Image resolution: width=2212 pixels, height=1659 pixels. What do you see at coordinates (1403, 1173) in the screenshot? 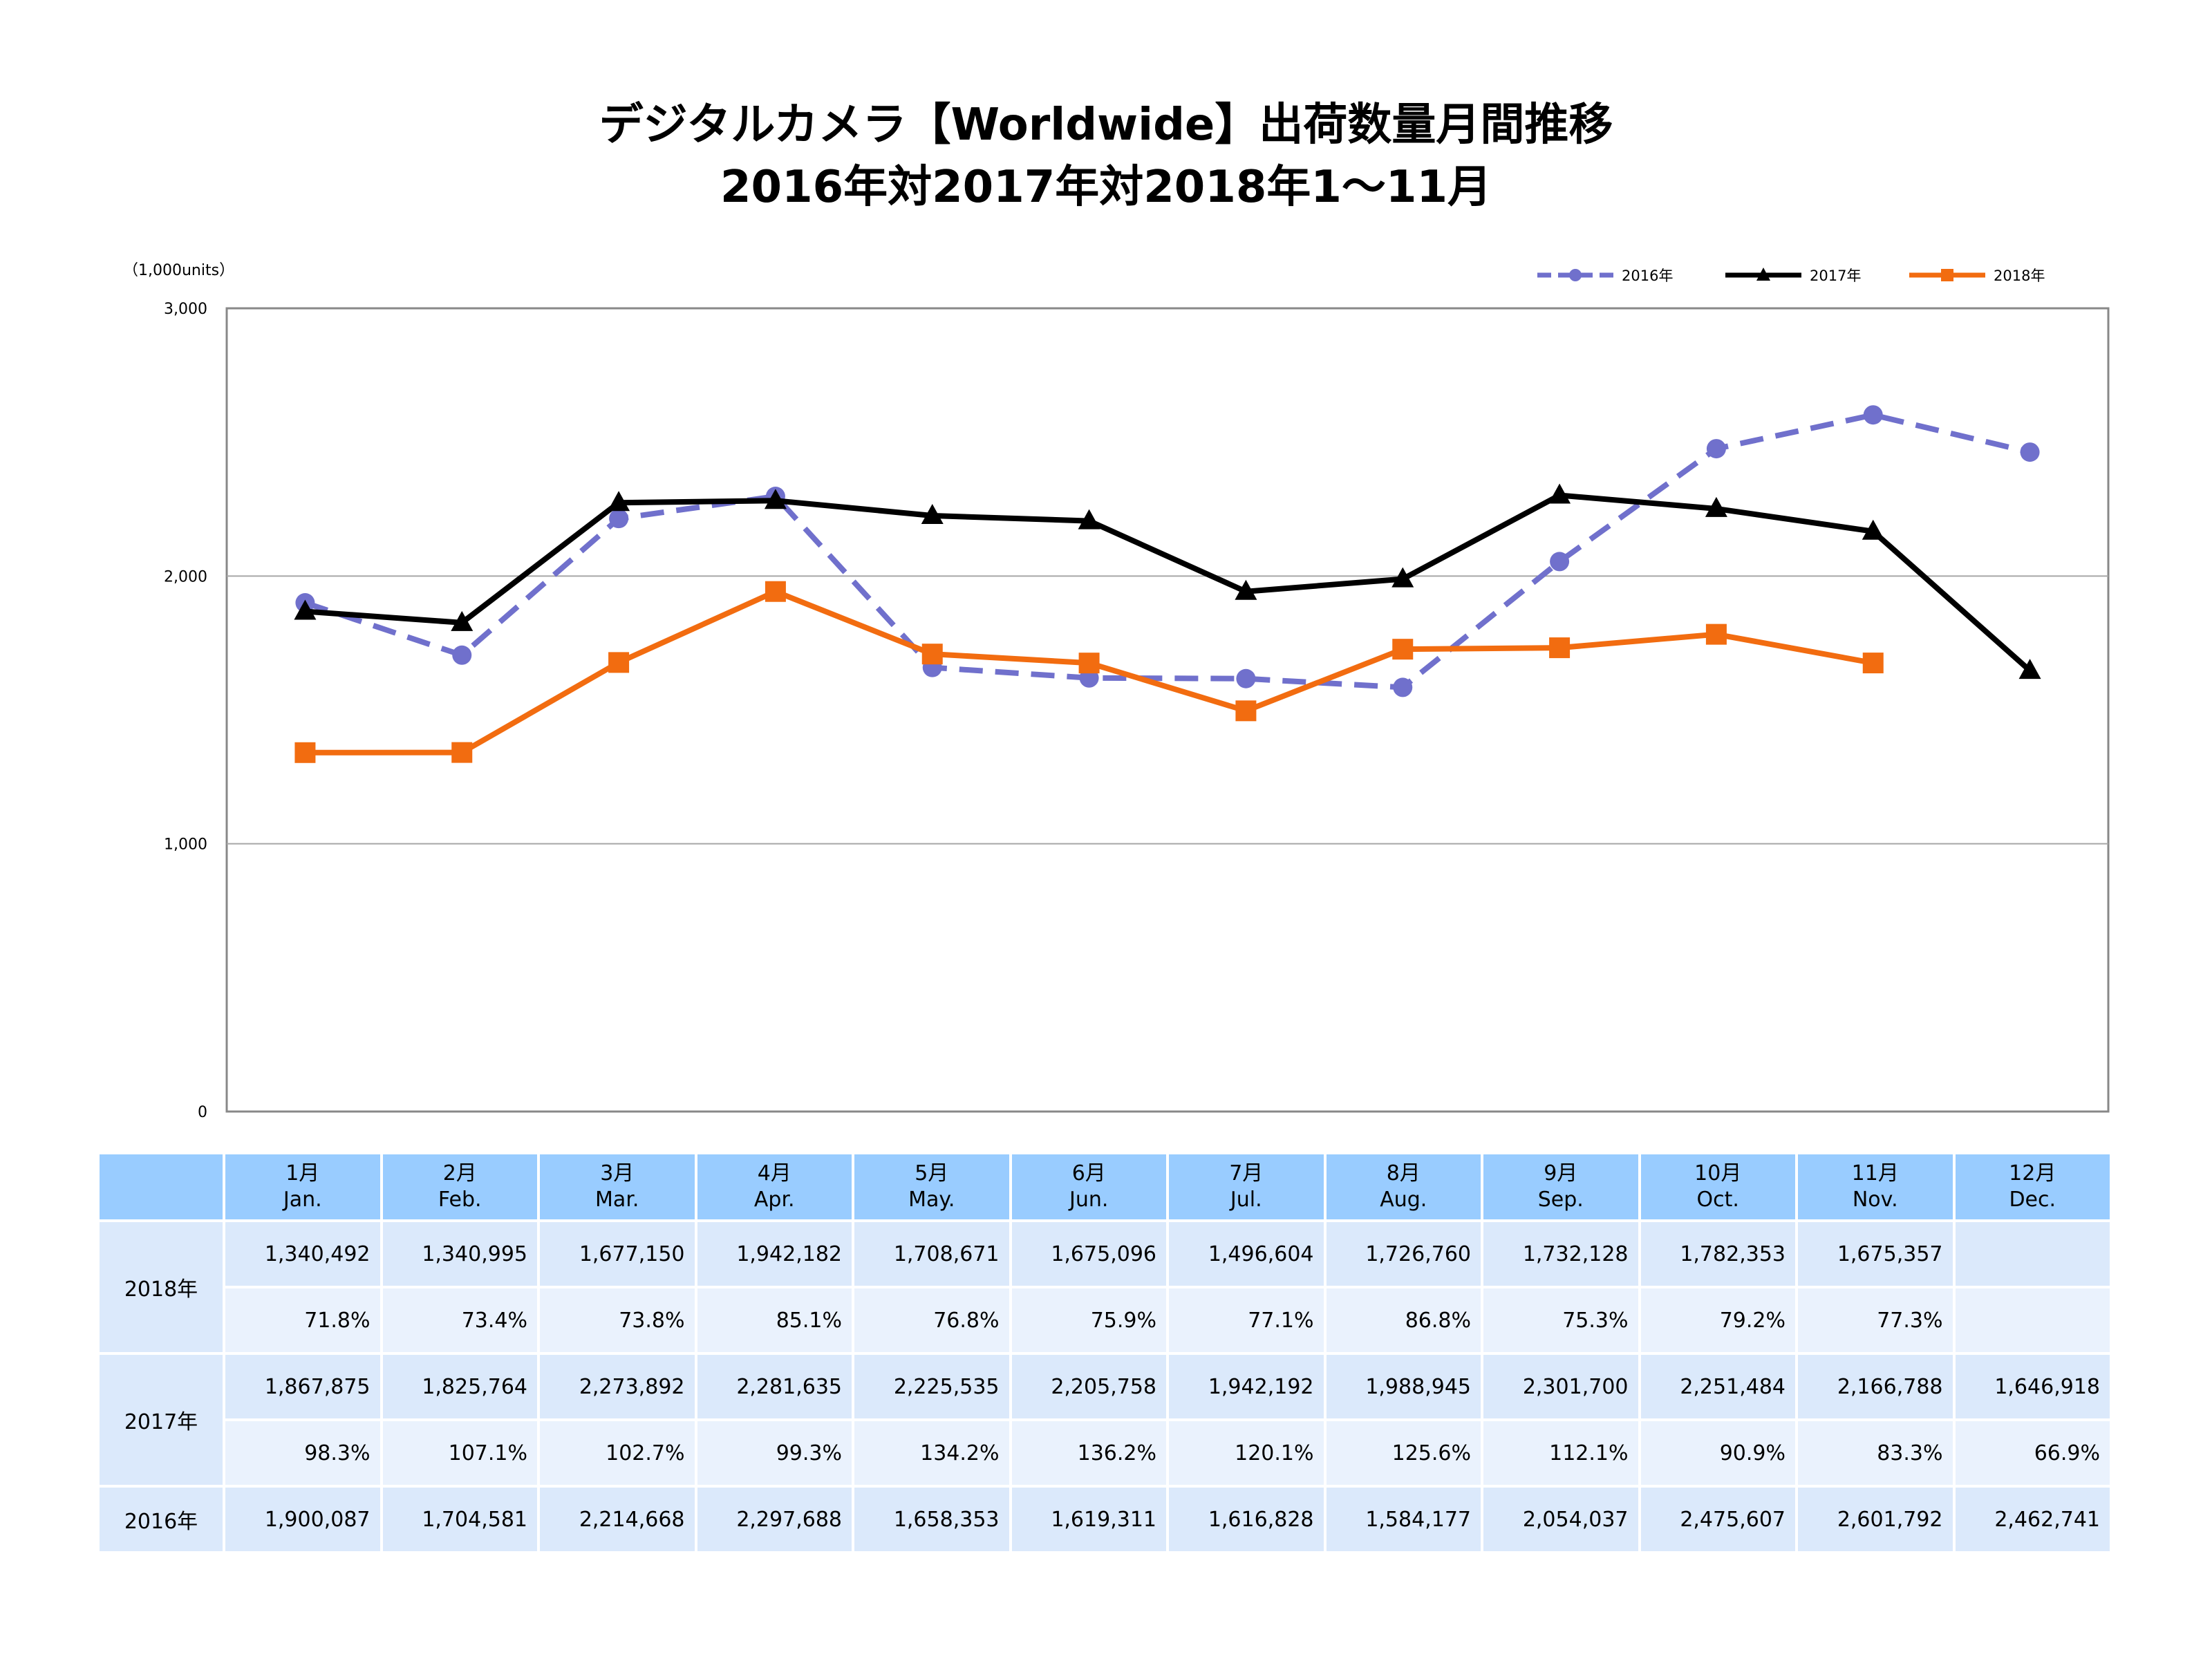
I see `month-label: 8月` at bounding box center [1403, 1173].